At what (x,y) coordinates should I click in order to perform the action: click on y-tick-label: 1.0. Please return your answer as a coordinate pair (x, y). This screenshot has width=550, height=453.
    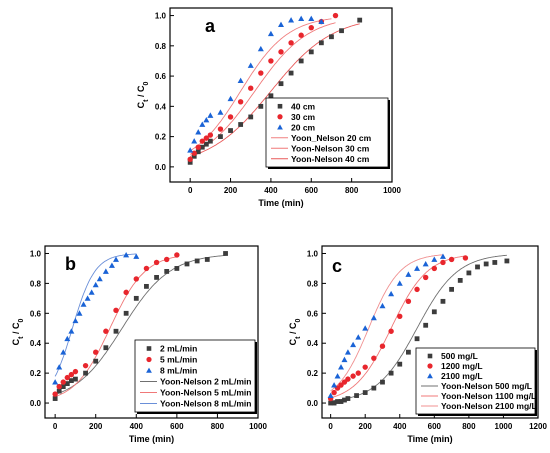
    Looking at the image, I should click on (161, 16).